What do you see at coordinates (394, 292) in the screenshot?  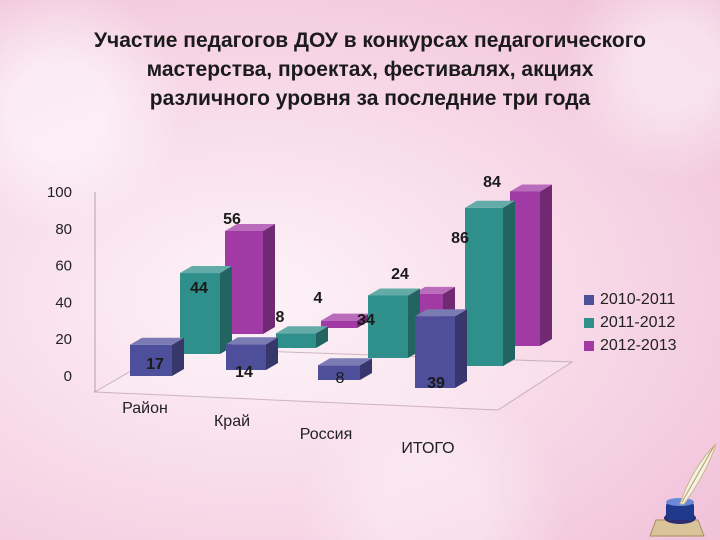 I see `bar-2-3-top` at bounding box center [394, 292].